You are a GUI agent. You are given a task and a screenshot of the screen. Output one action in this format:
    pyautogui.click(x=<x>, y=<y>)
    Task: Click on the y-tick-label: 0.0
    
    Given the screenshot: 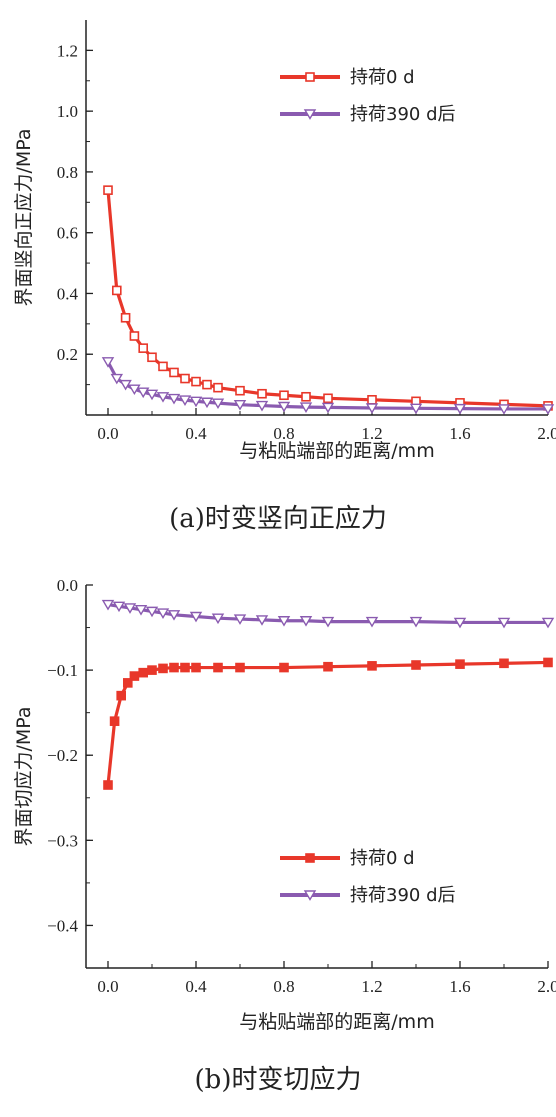 What is the action you would take?
    pyautogui.click(x=67, y=585)
    